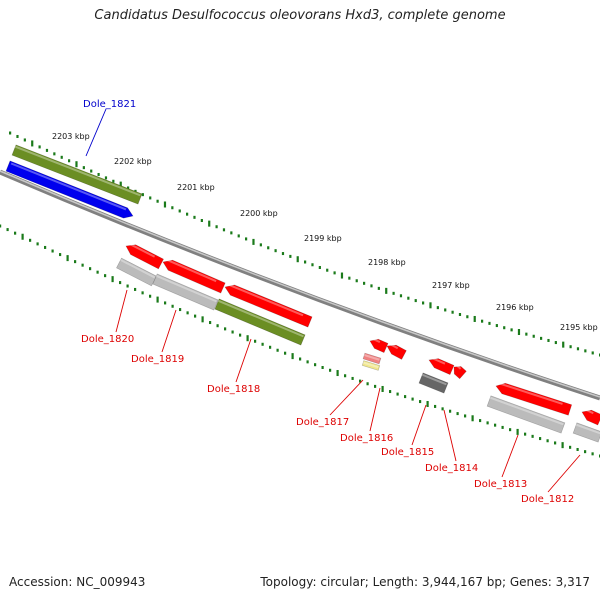 The image size is (600, 600). Describe the element at coordinates (433, 383) in the screenshot. I see `gene-dole-1815-bar` at that location.